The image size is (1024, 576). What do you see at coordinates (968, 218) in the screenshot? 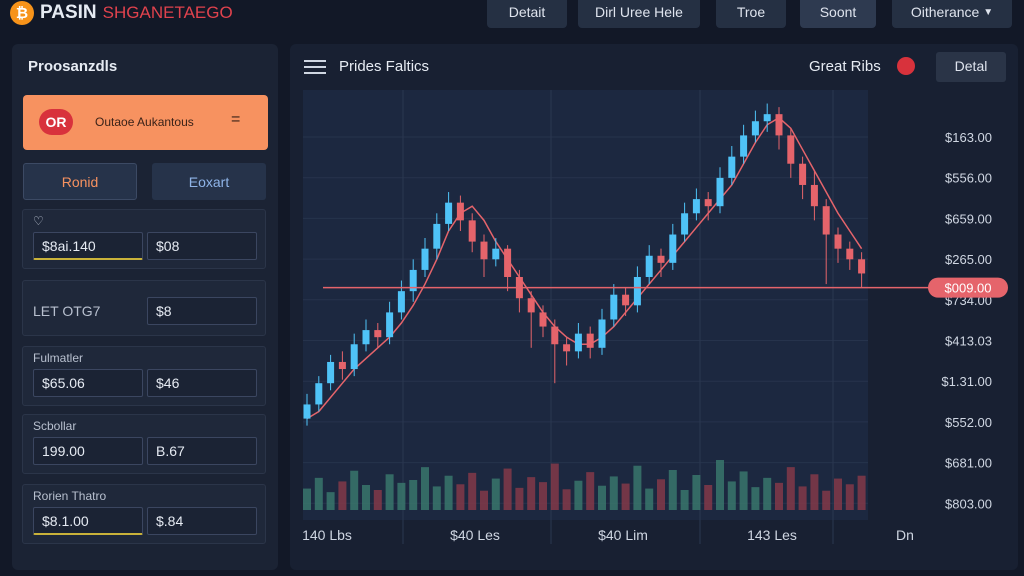
I see `y-axis-label: $659.00` at bounding box center [968, 218].